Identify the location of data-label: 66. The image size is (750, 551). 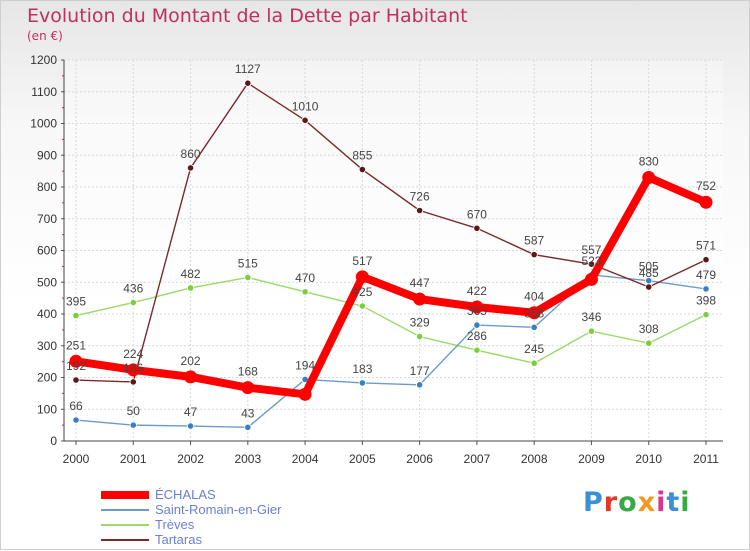
(76, 406).